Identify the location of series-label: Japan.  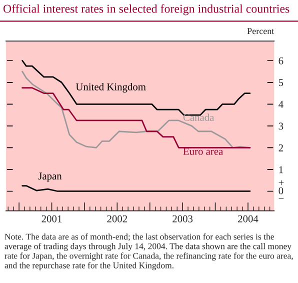
(50, 177).